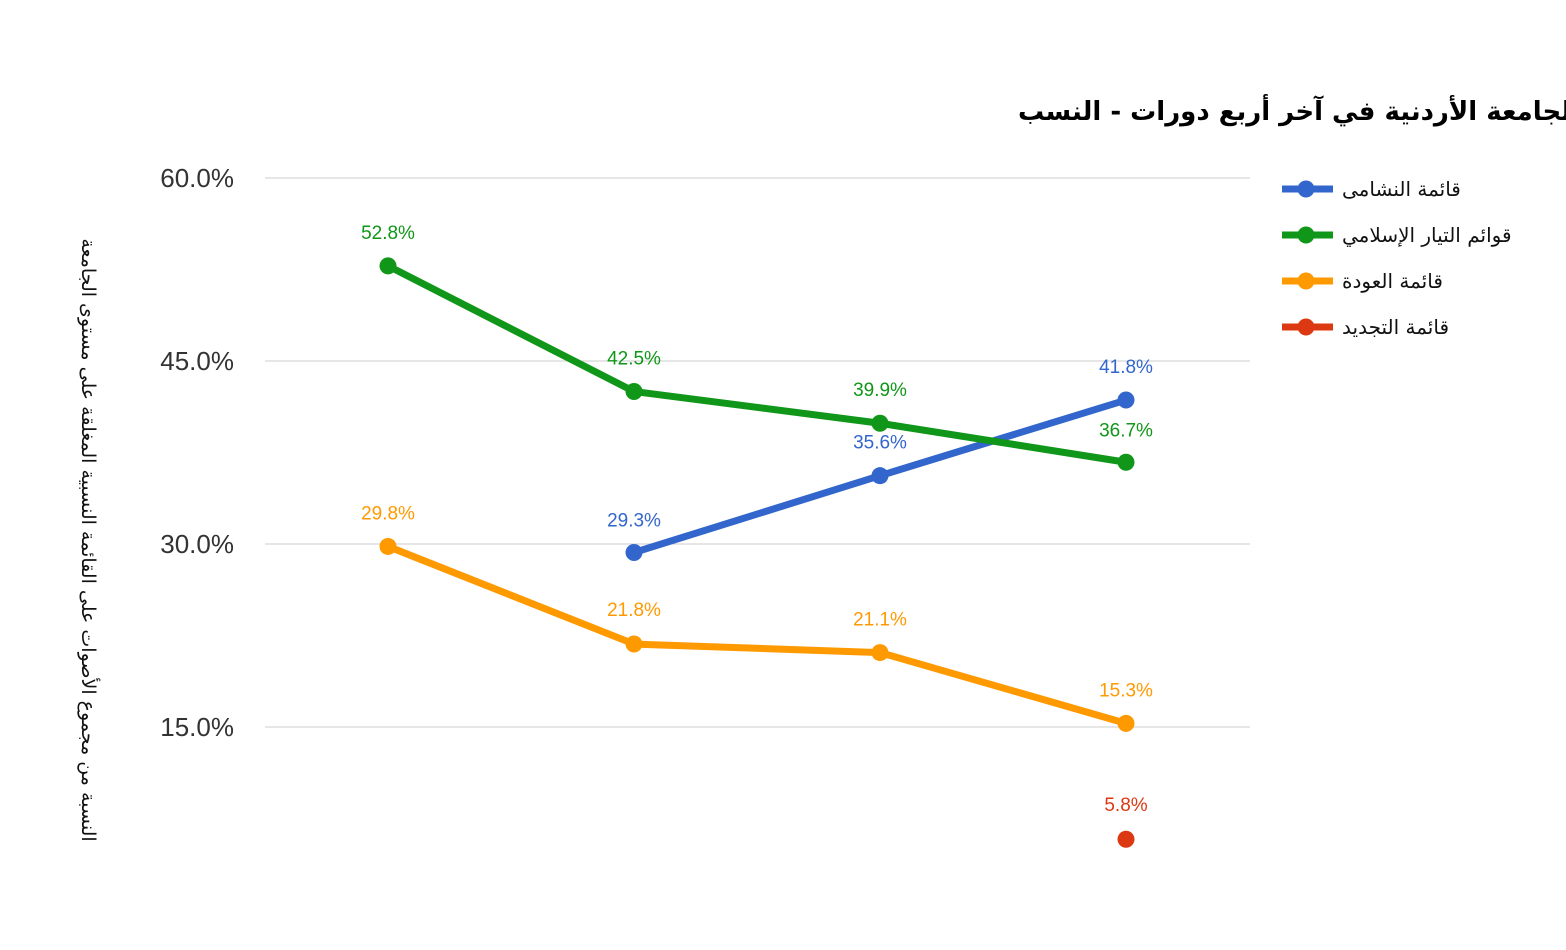  Describe the element at coordinates (880, 443) in the screenshot. I see `data-label: 35.6%` at that location.